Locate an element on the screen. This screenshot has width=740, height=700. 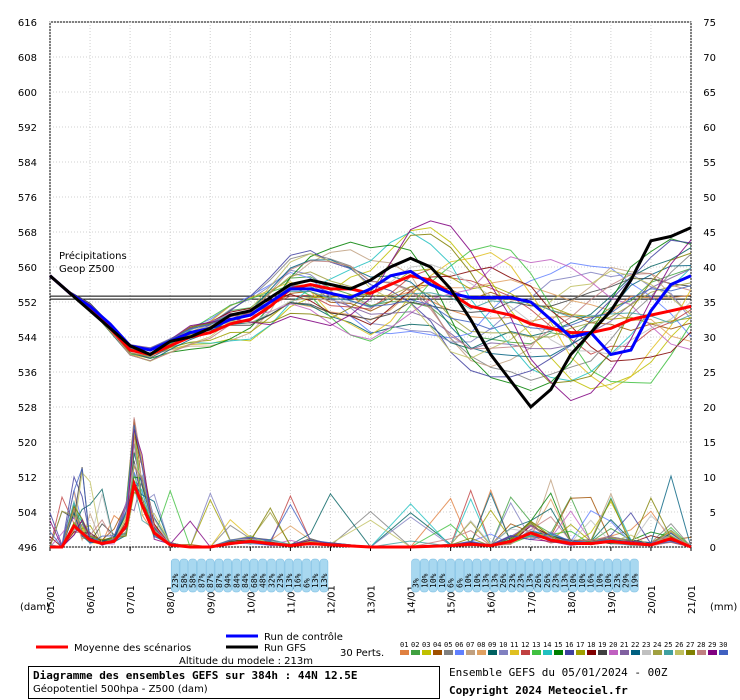
member-id-label: 12 is located at coordinates (525, 645).